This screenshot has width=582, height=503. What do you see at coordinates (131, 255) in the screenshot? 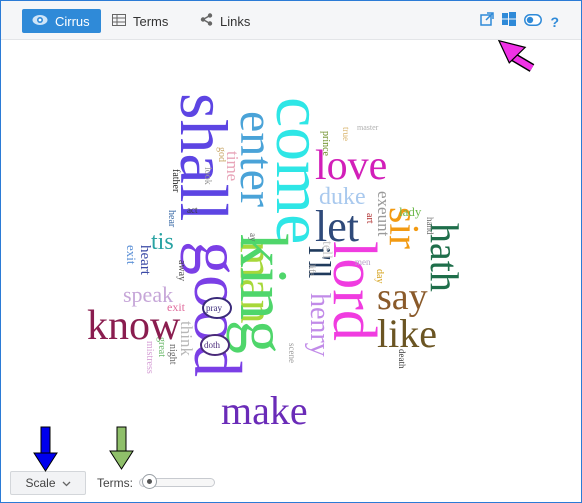
I see `word-heart: exit` at bounding box center [131, 255].